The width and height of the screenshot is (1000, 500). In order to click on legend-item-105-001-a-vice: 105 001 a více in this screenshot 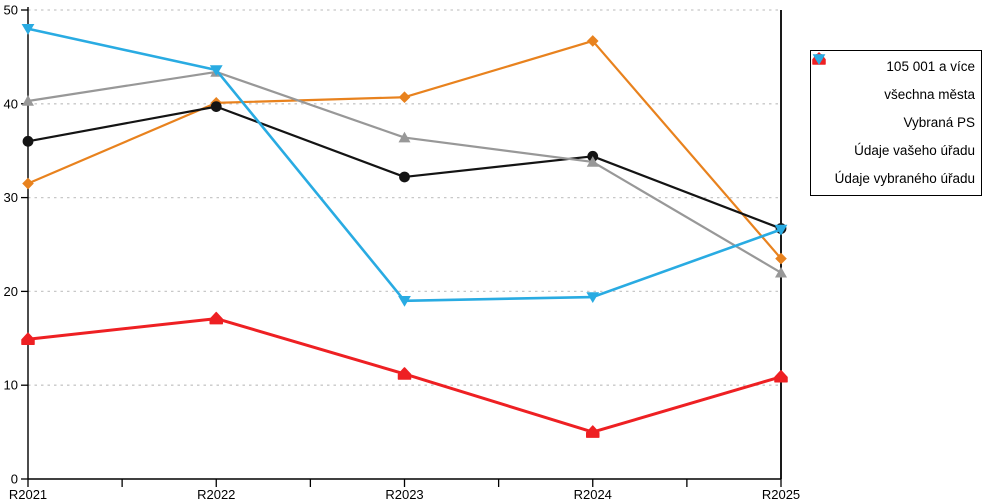, I will do `click(896, 67)`.